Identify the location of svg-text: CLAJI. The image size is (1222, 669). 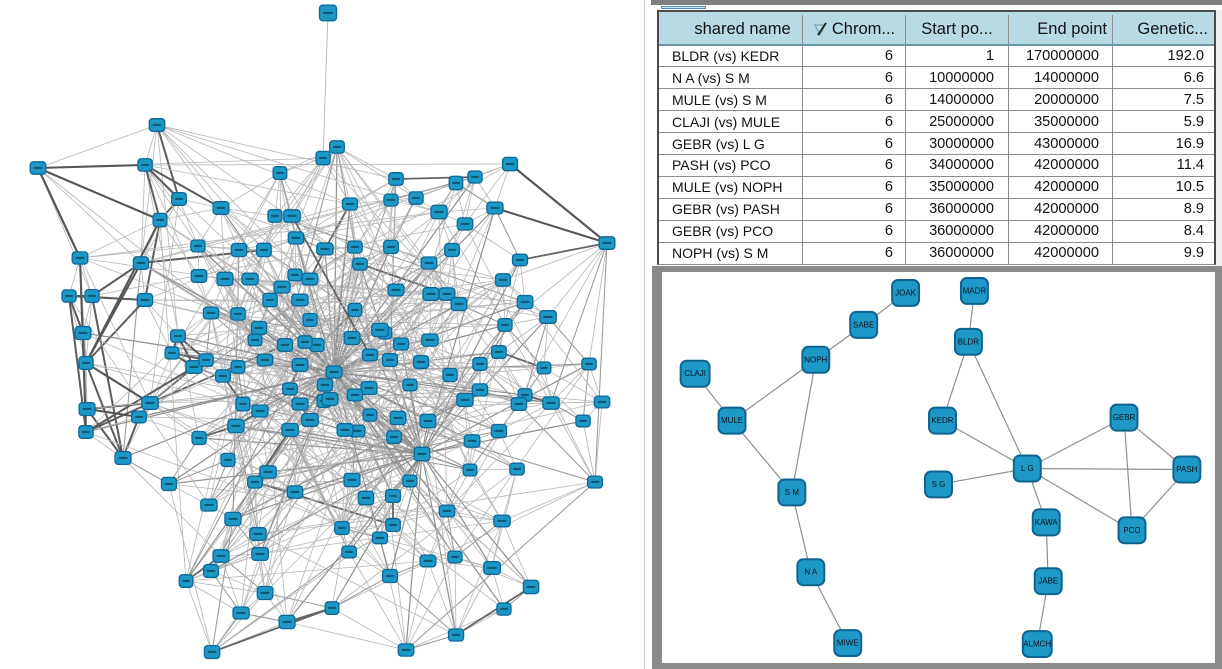
(695, 373).